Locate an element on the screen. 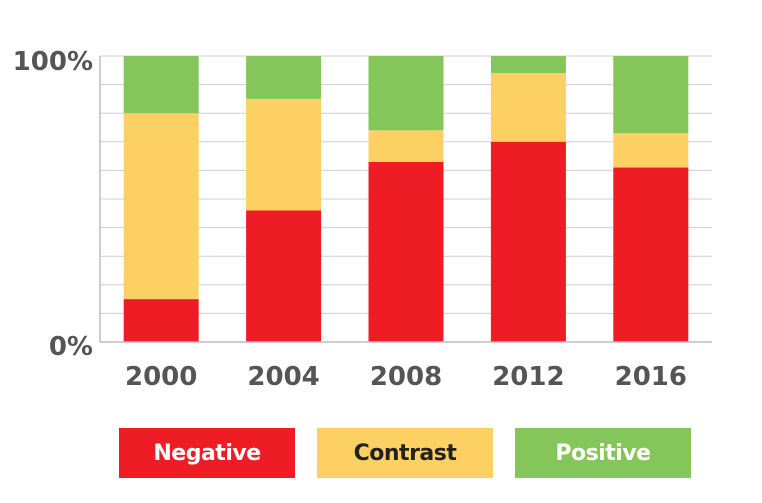  bar-segment-negative-2004 is located at coordinates (284, 276).